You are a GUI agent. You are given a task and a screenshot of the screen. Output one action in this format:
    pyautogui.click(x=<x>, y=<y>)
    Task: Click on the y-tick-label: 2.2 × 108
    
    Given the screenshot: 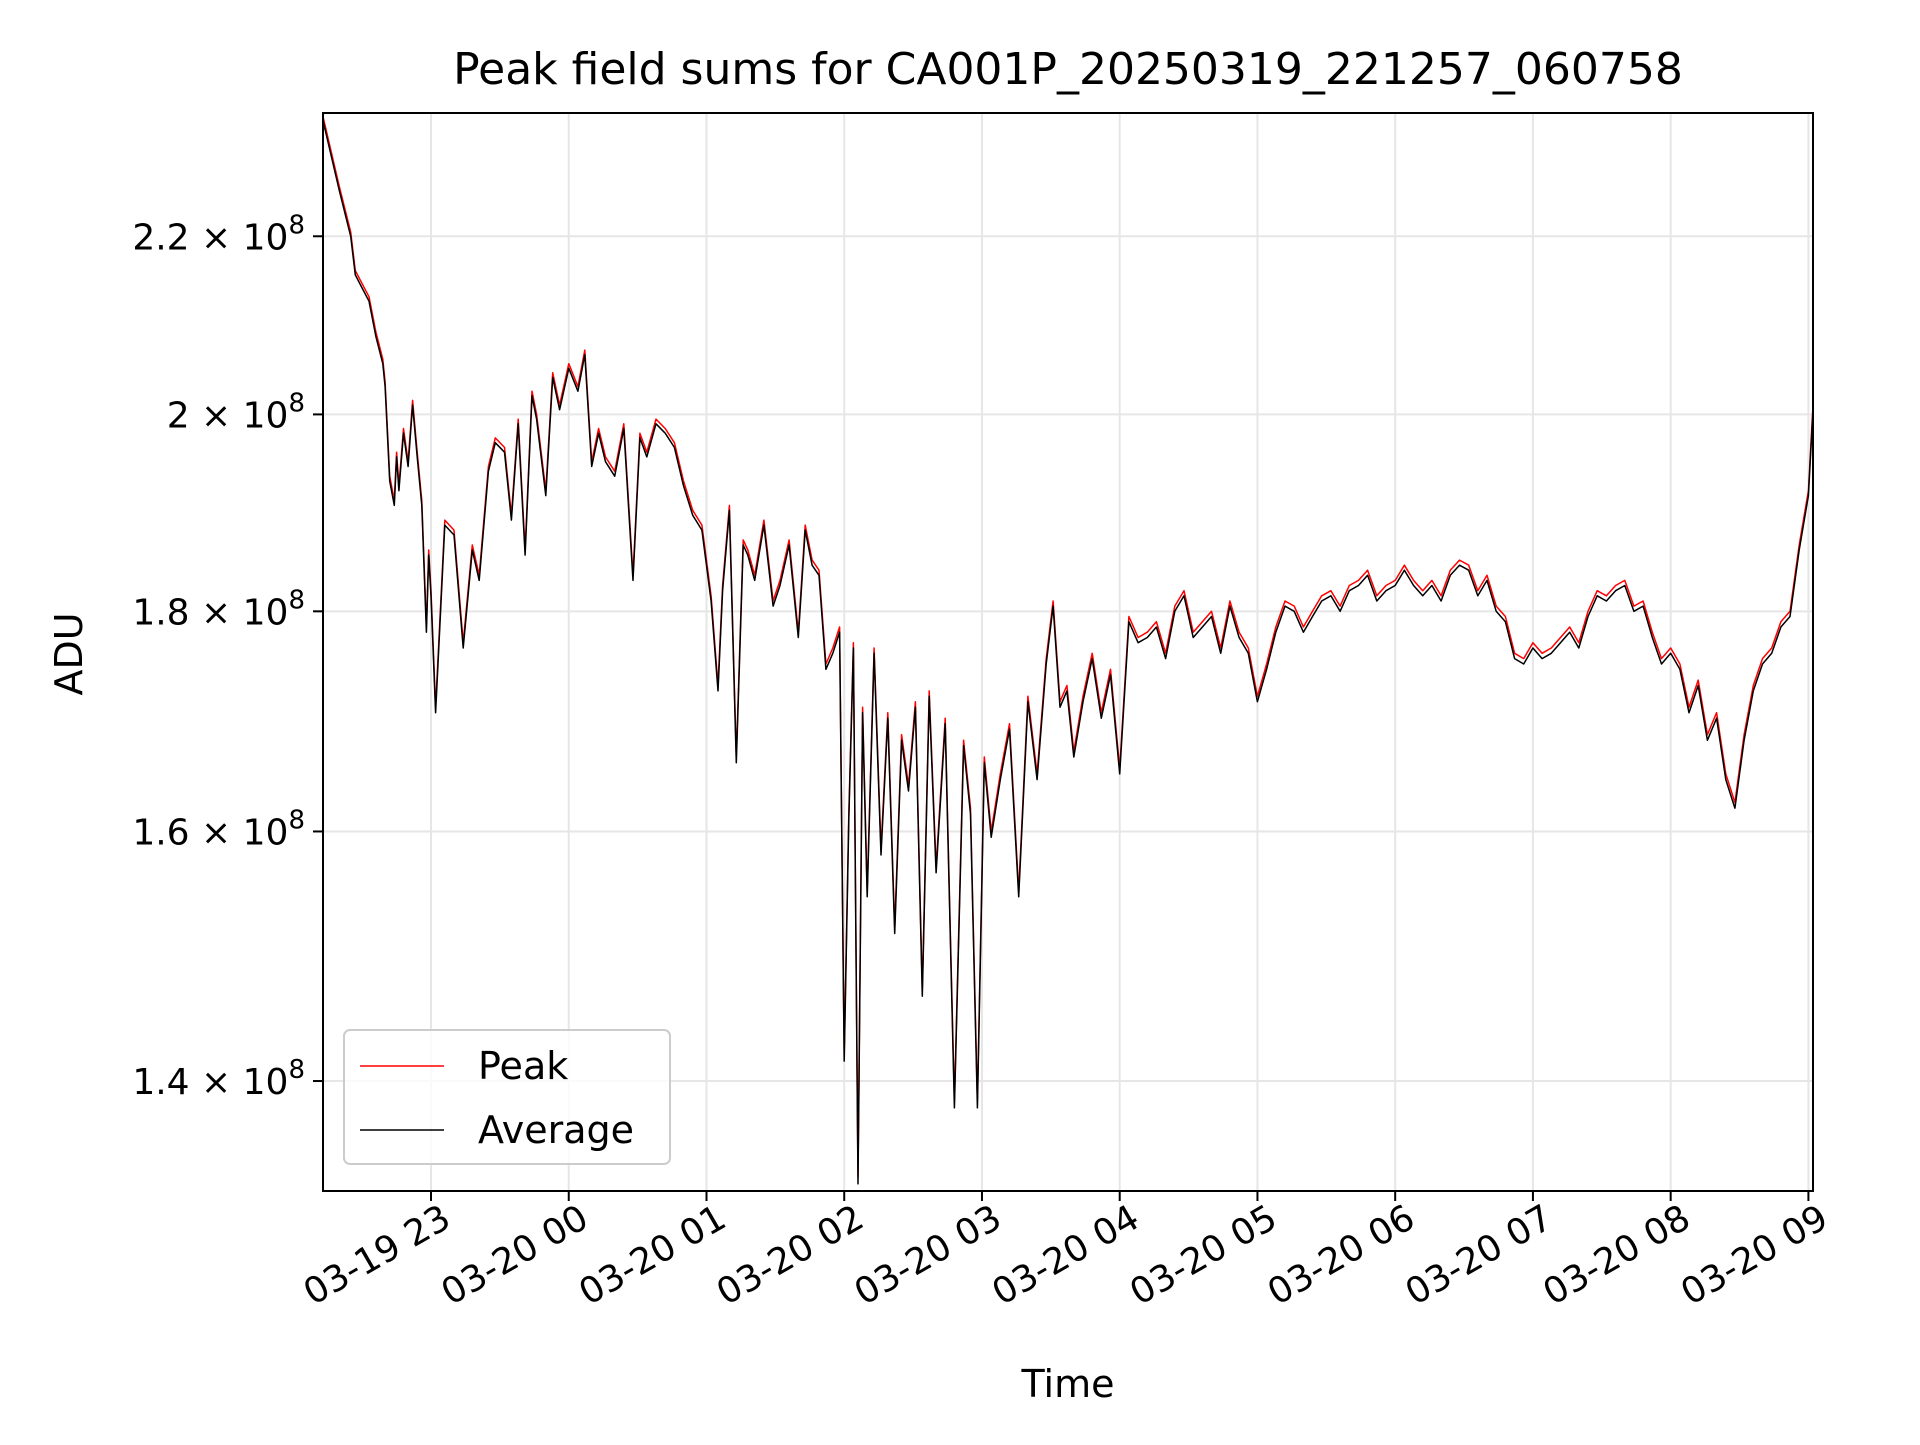 What is the action you would take?
    pyautogui.click(x=218, y=234)
    